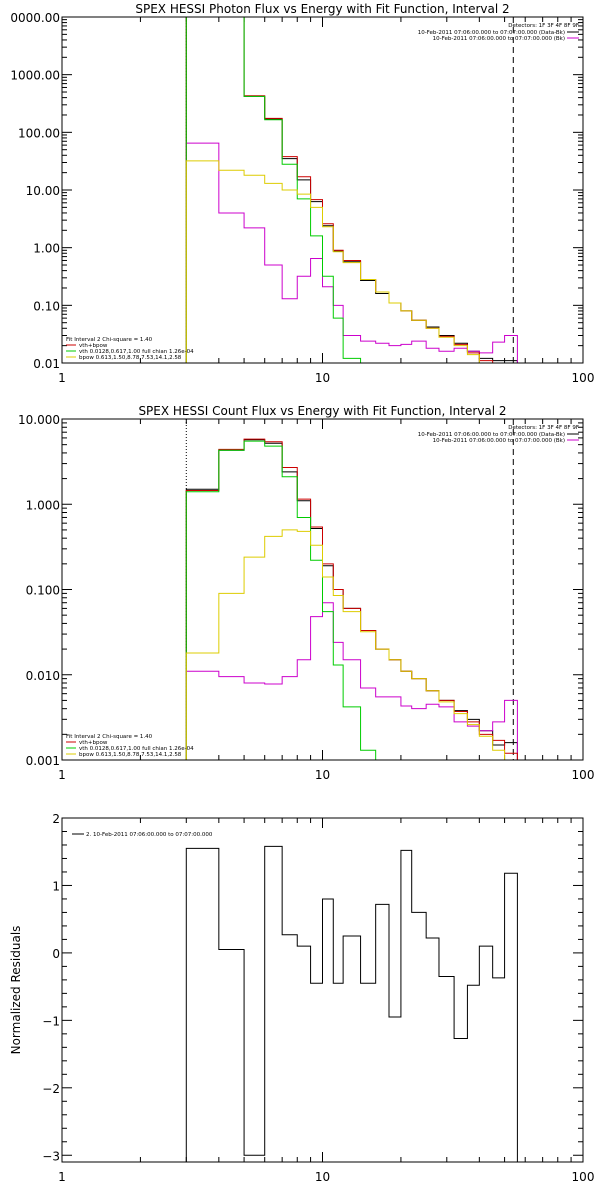  What do you see at coordinates (35, 76) in the screenshot?
I see `y-tick-label: 1000.00` at bounding box center [35, 76].